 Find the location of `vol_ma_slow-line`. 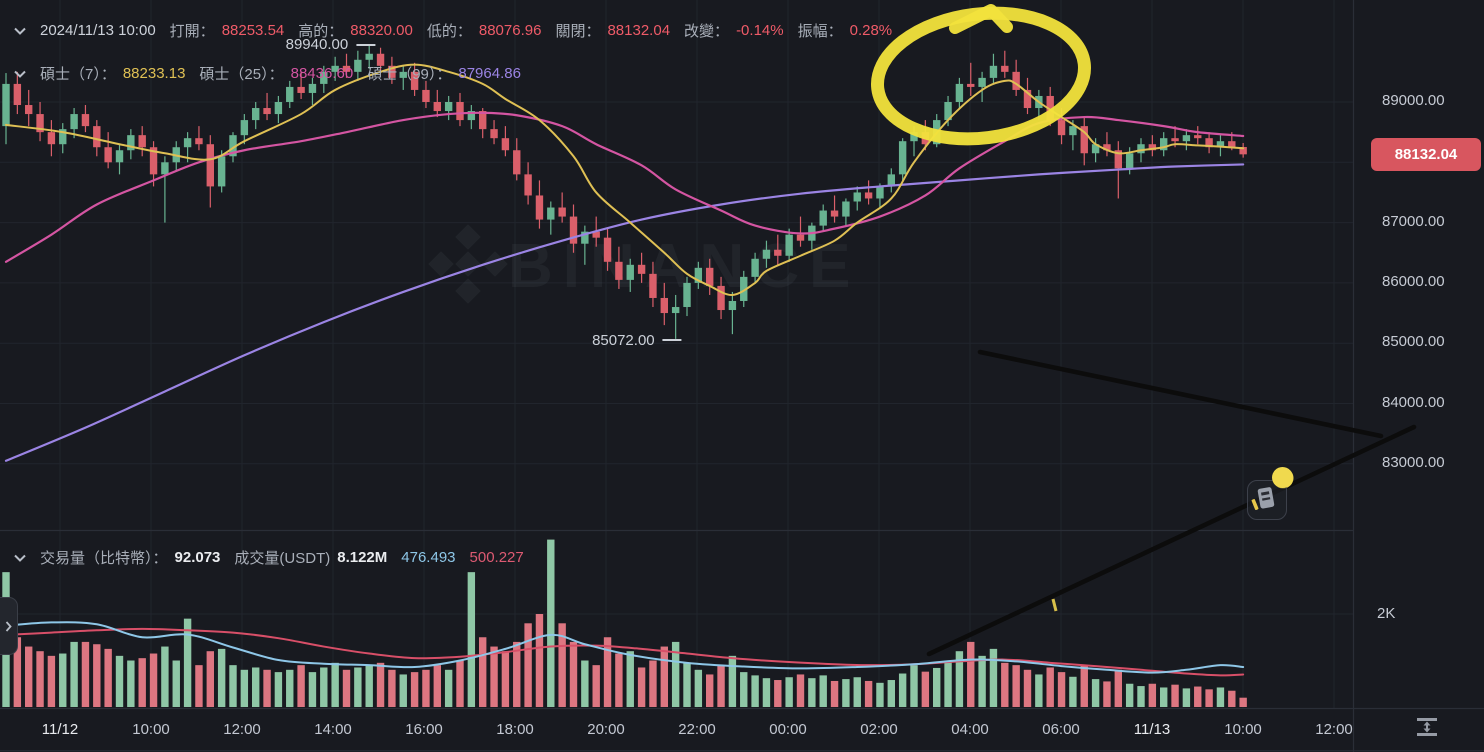

vol_ma_slow-line is located at coordinates (625, 652).